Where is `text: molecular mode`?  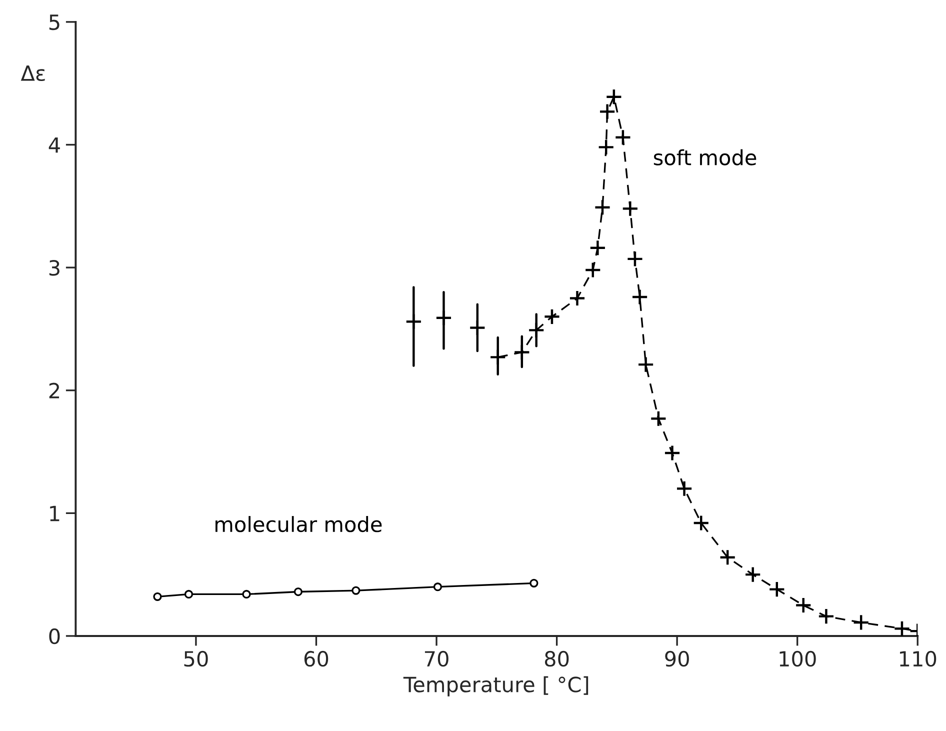 text: molecular mode is located at coordinates (299, 524).